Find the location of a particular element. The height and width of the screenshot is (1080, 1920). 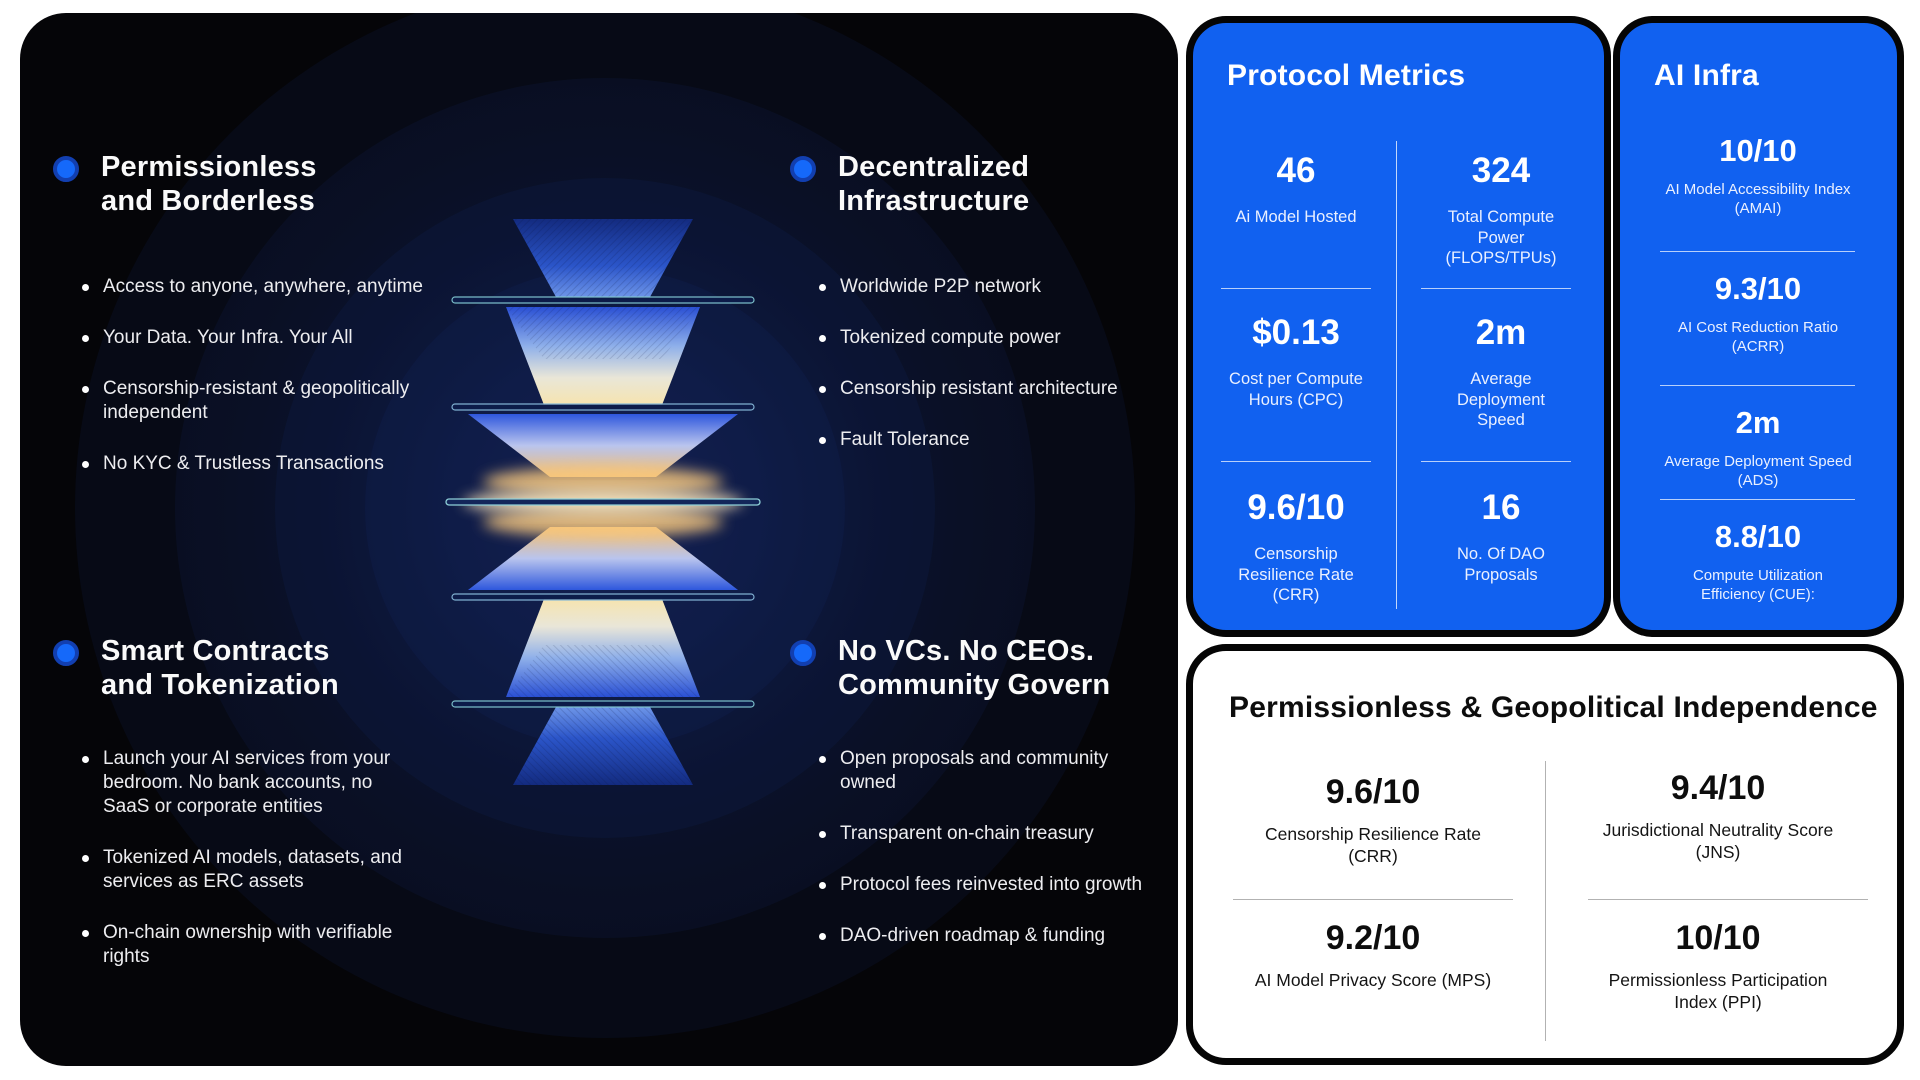

title-line: Community Govern is located at coordinates (974, 684).